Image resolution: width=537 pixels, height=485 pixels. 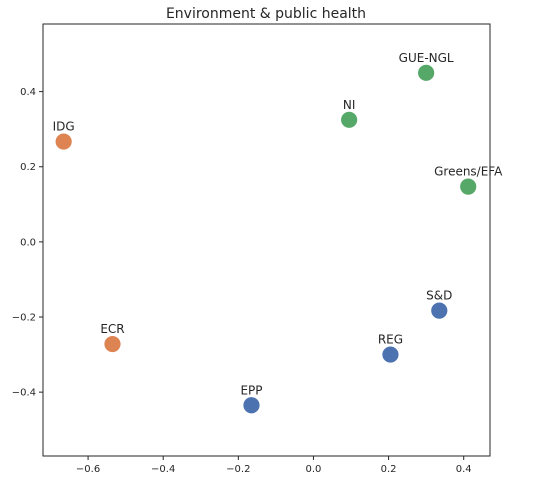 I want to click on y-tick-label: 0.0, so click(x=28, y=242).